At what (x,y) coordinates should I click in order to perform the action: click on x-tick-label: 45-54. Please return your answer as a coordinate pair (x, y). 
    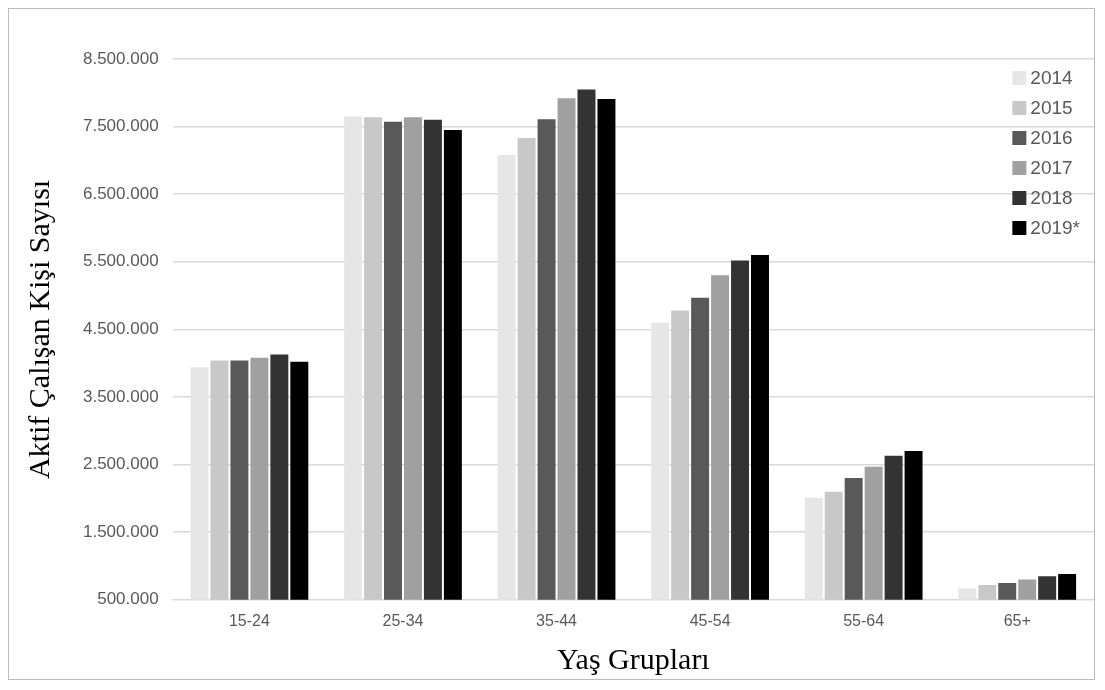
    Looking at the image, I should click on (710, 620).